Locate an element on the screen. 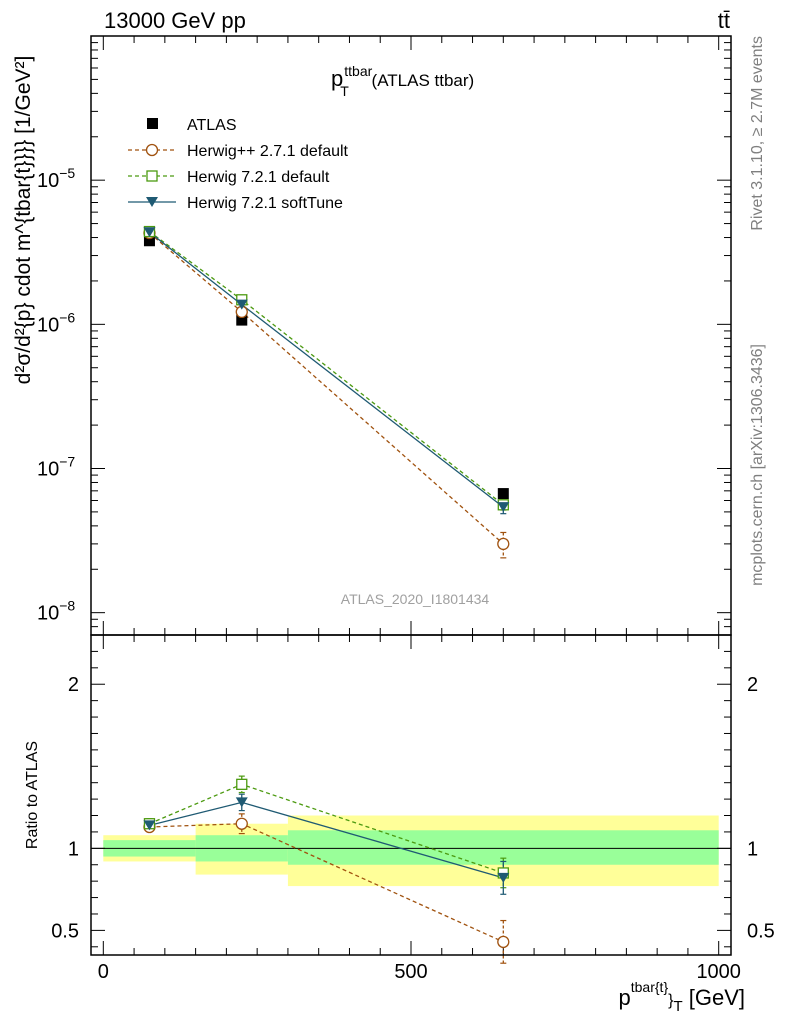  legend-label-herwig721: Herwig 7.2.1 default is located at coordinates (258, 177).